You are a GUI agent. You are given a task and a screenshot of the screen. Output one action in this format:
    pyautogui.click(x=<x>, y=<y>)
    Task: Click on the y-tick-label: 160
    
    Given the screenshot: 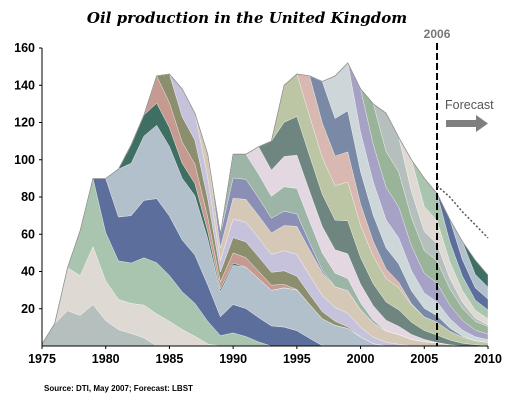 What is the action you would take?
    pyautogui.click(x=24, y=48)
    